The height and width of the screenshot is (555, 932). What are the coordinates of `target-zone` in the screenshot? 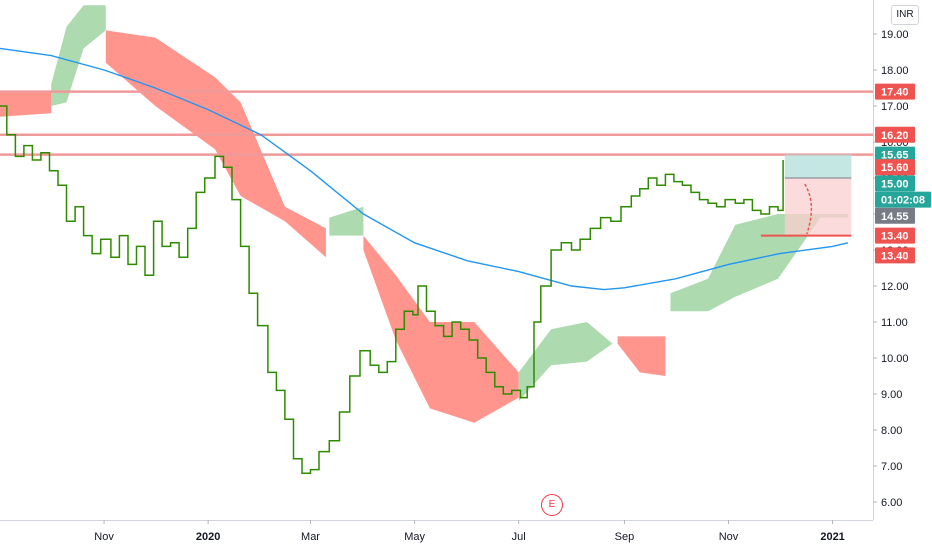 It's located at (818, 166).